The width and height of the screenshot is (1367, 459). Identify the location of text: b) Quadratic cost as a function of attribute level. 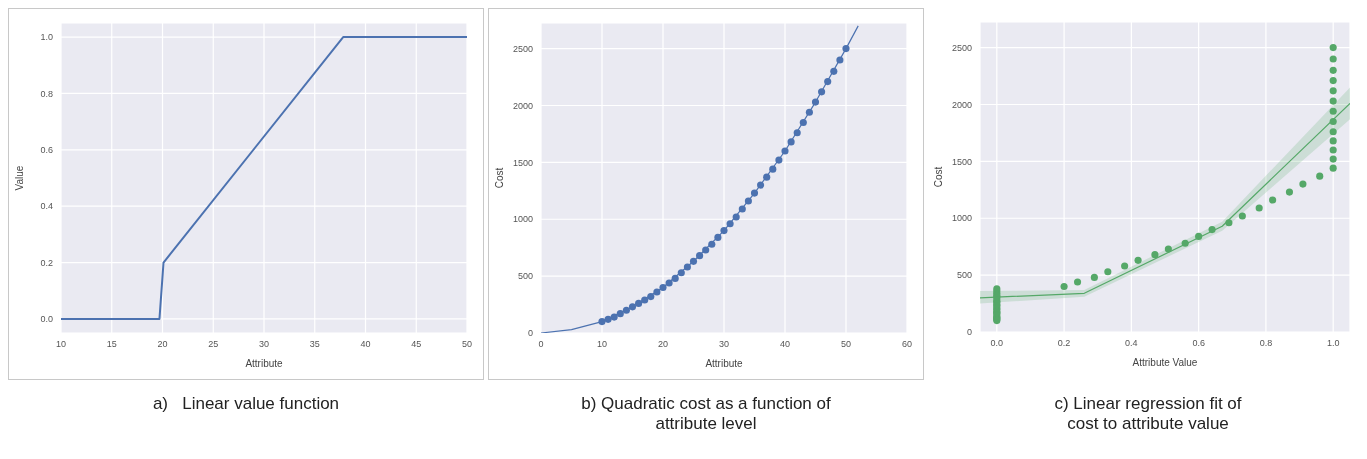
(706, 414).